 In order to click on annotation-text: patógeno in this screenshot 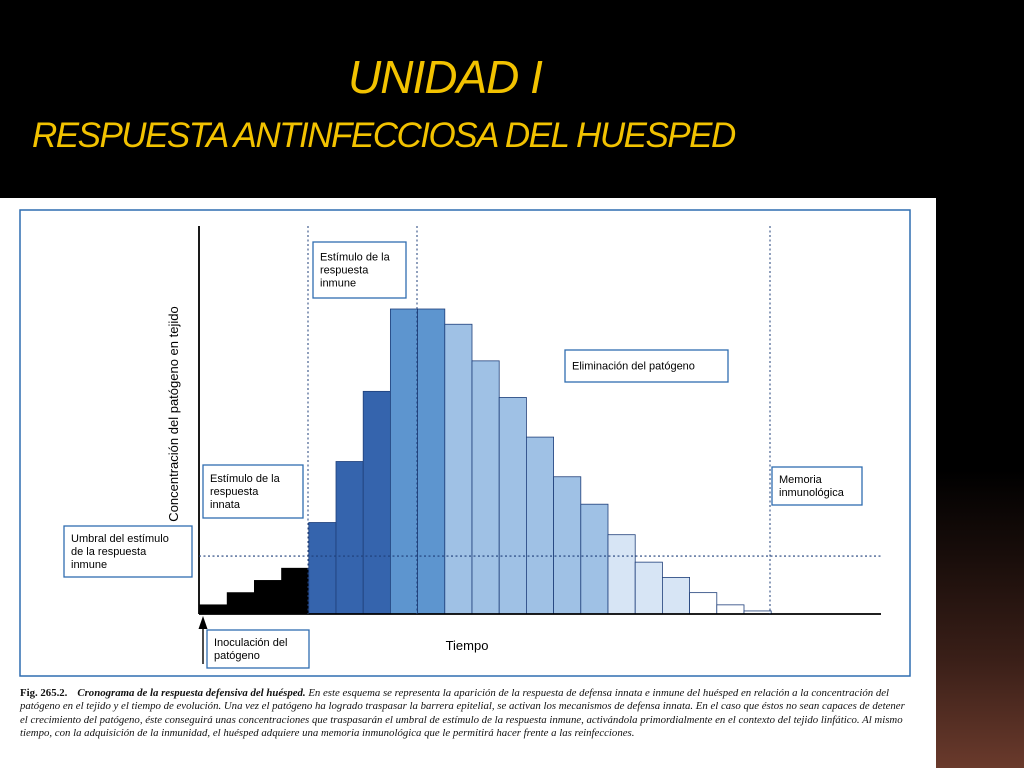, I will do `click(237, 656)`.